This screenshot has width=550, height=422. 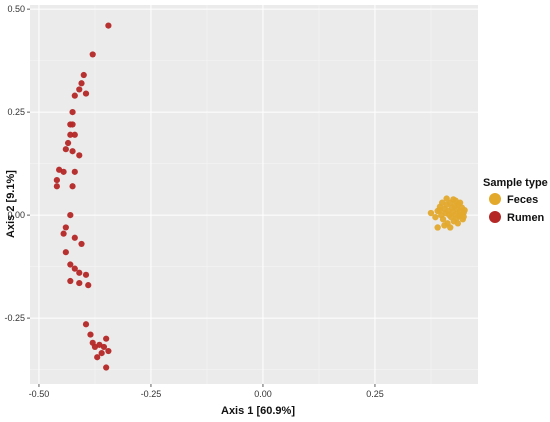 What do you see at coordinates (375, 394) in the screenshot?
I see `x-tick-label: 0.25` at bounding box center [375, 394].